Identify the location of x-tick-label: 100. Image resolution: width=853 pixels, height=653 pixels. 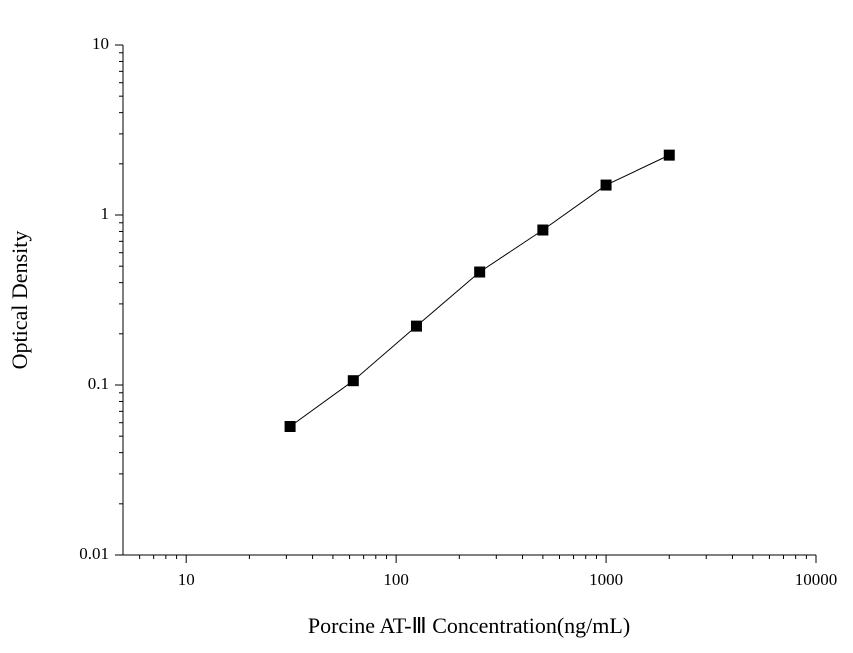
(396, 579).